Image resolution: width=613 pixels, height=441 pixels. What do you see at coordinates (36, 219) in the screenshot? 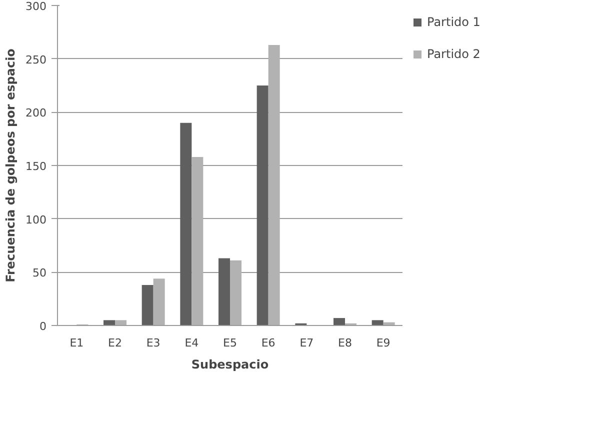
I see `y-tick-label: 100` at bounding box center [36, 219].